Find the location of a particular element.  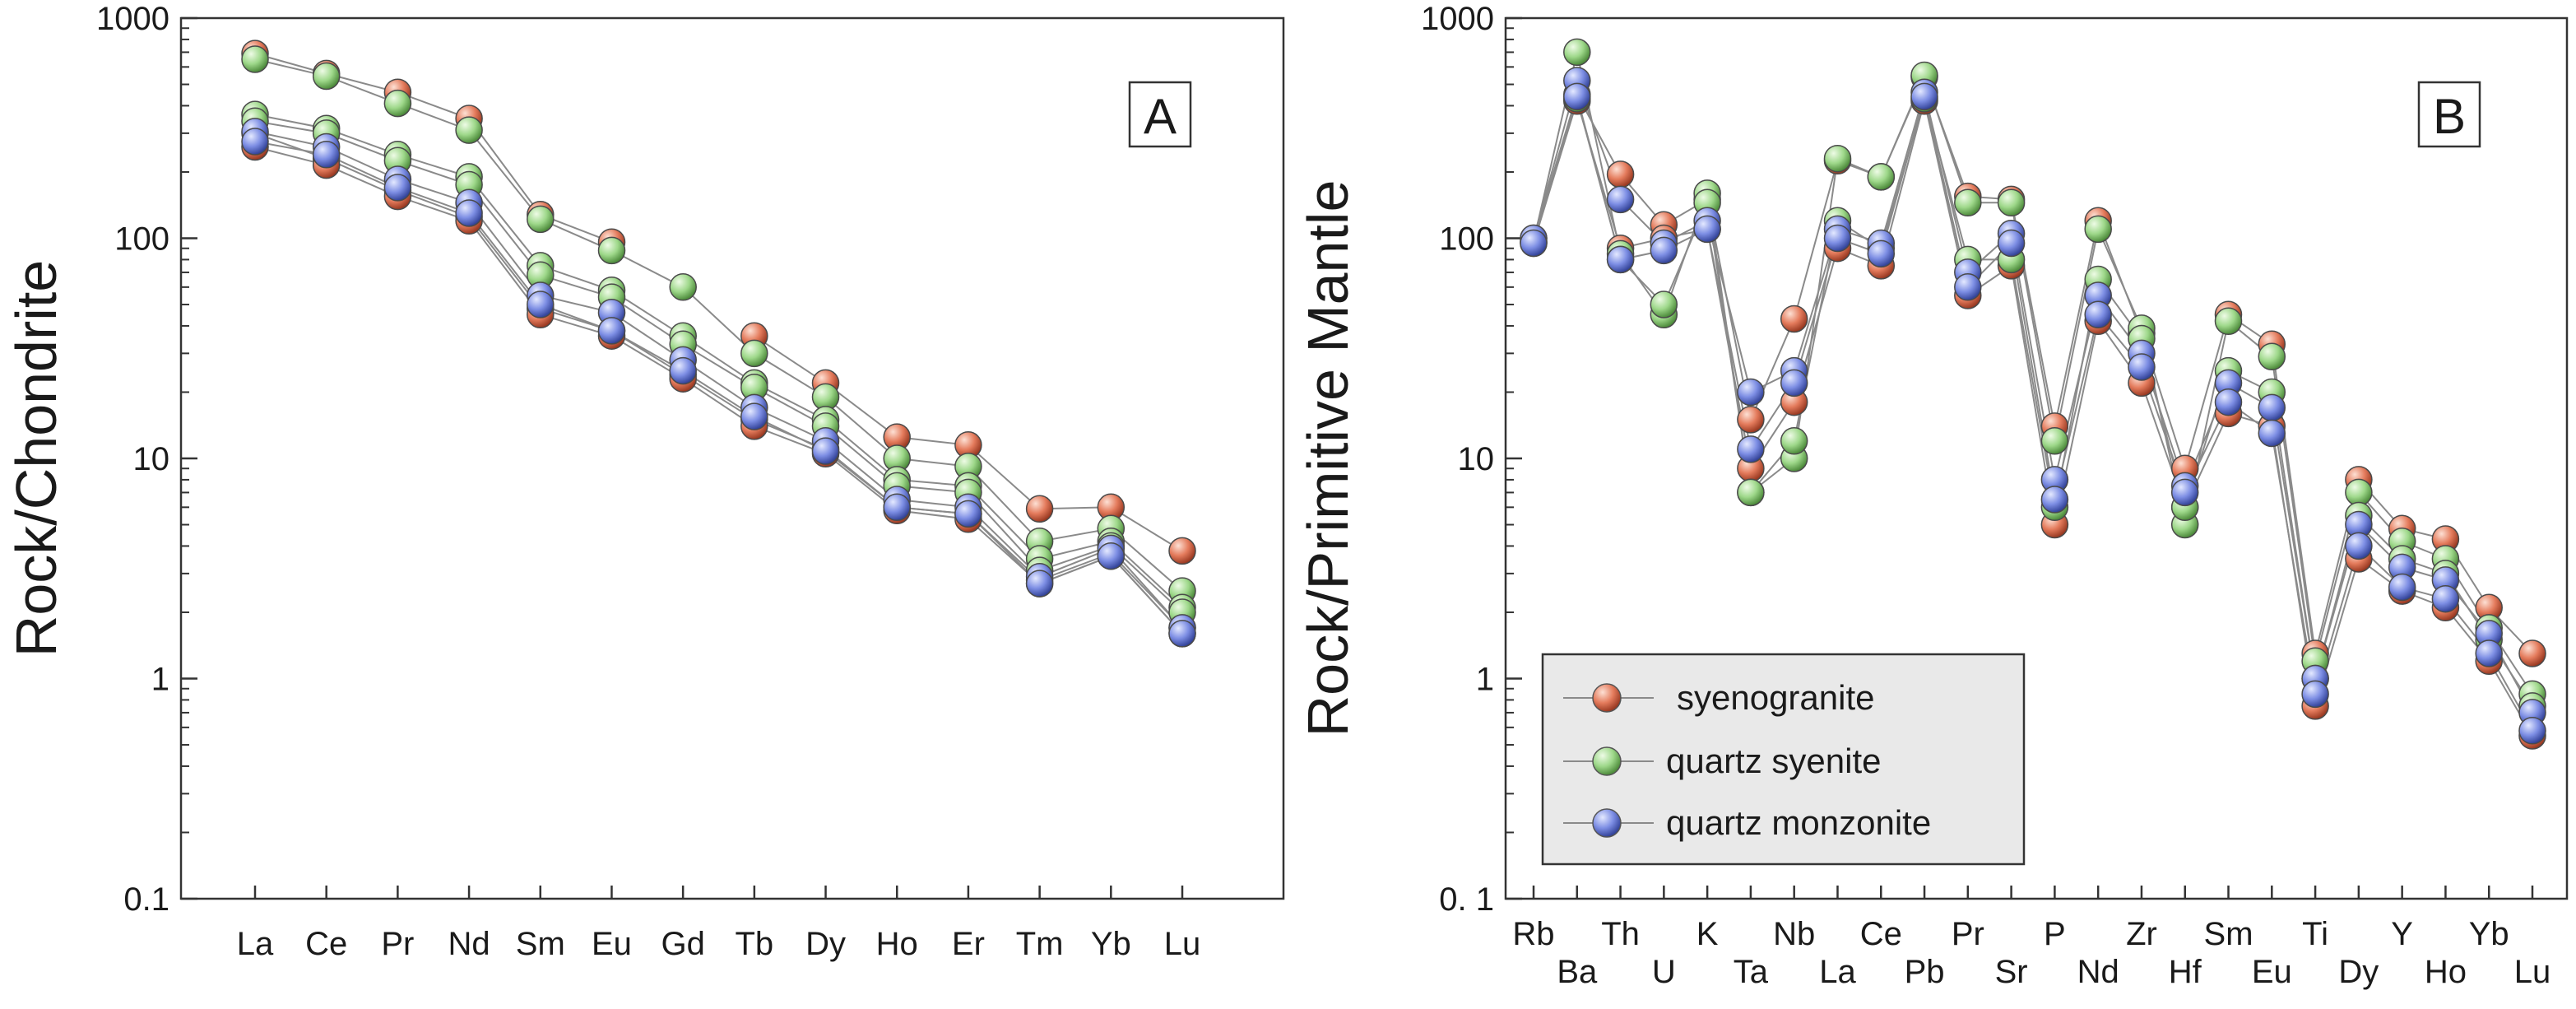

legend-item-quartz-syenite: quartz syenite is located at coordinates (1722, 761).